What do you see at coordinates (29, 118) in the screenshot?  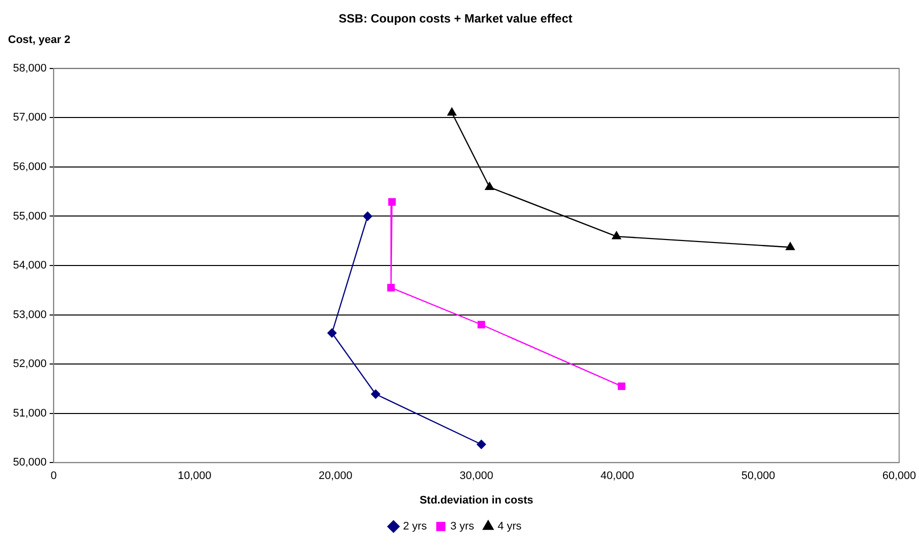 I see `y-tick-label: 57,000` at bounding box center [29, 118].